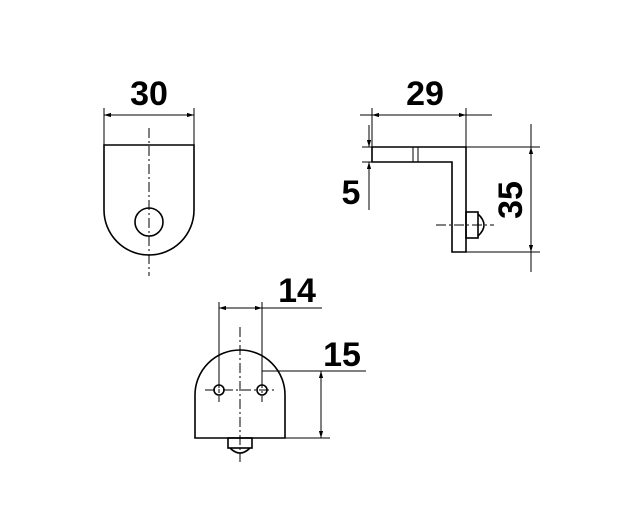 The image size is (640, 515). Describe the element at coordinates (149, 94) in the screenshot. I see `front-width-label: 30` at that location.